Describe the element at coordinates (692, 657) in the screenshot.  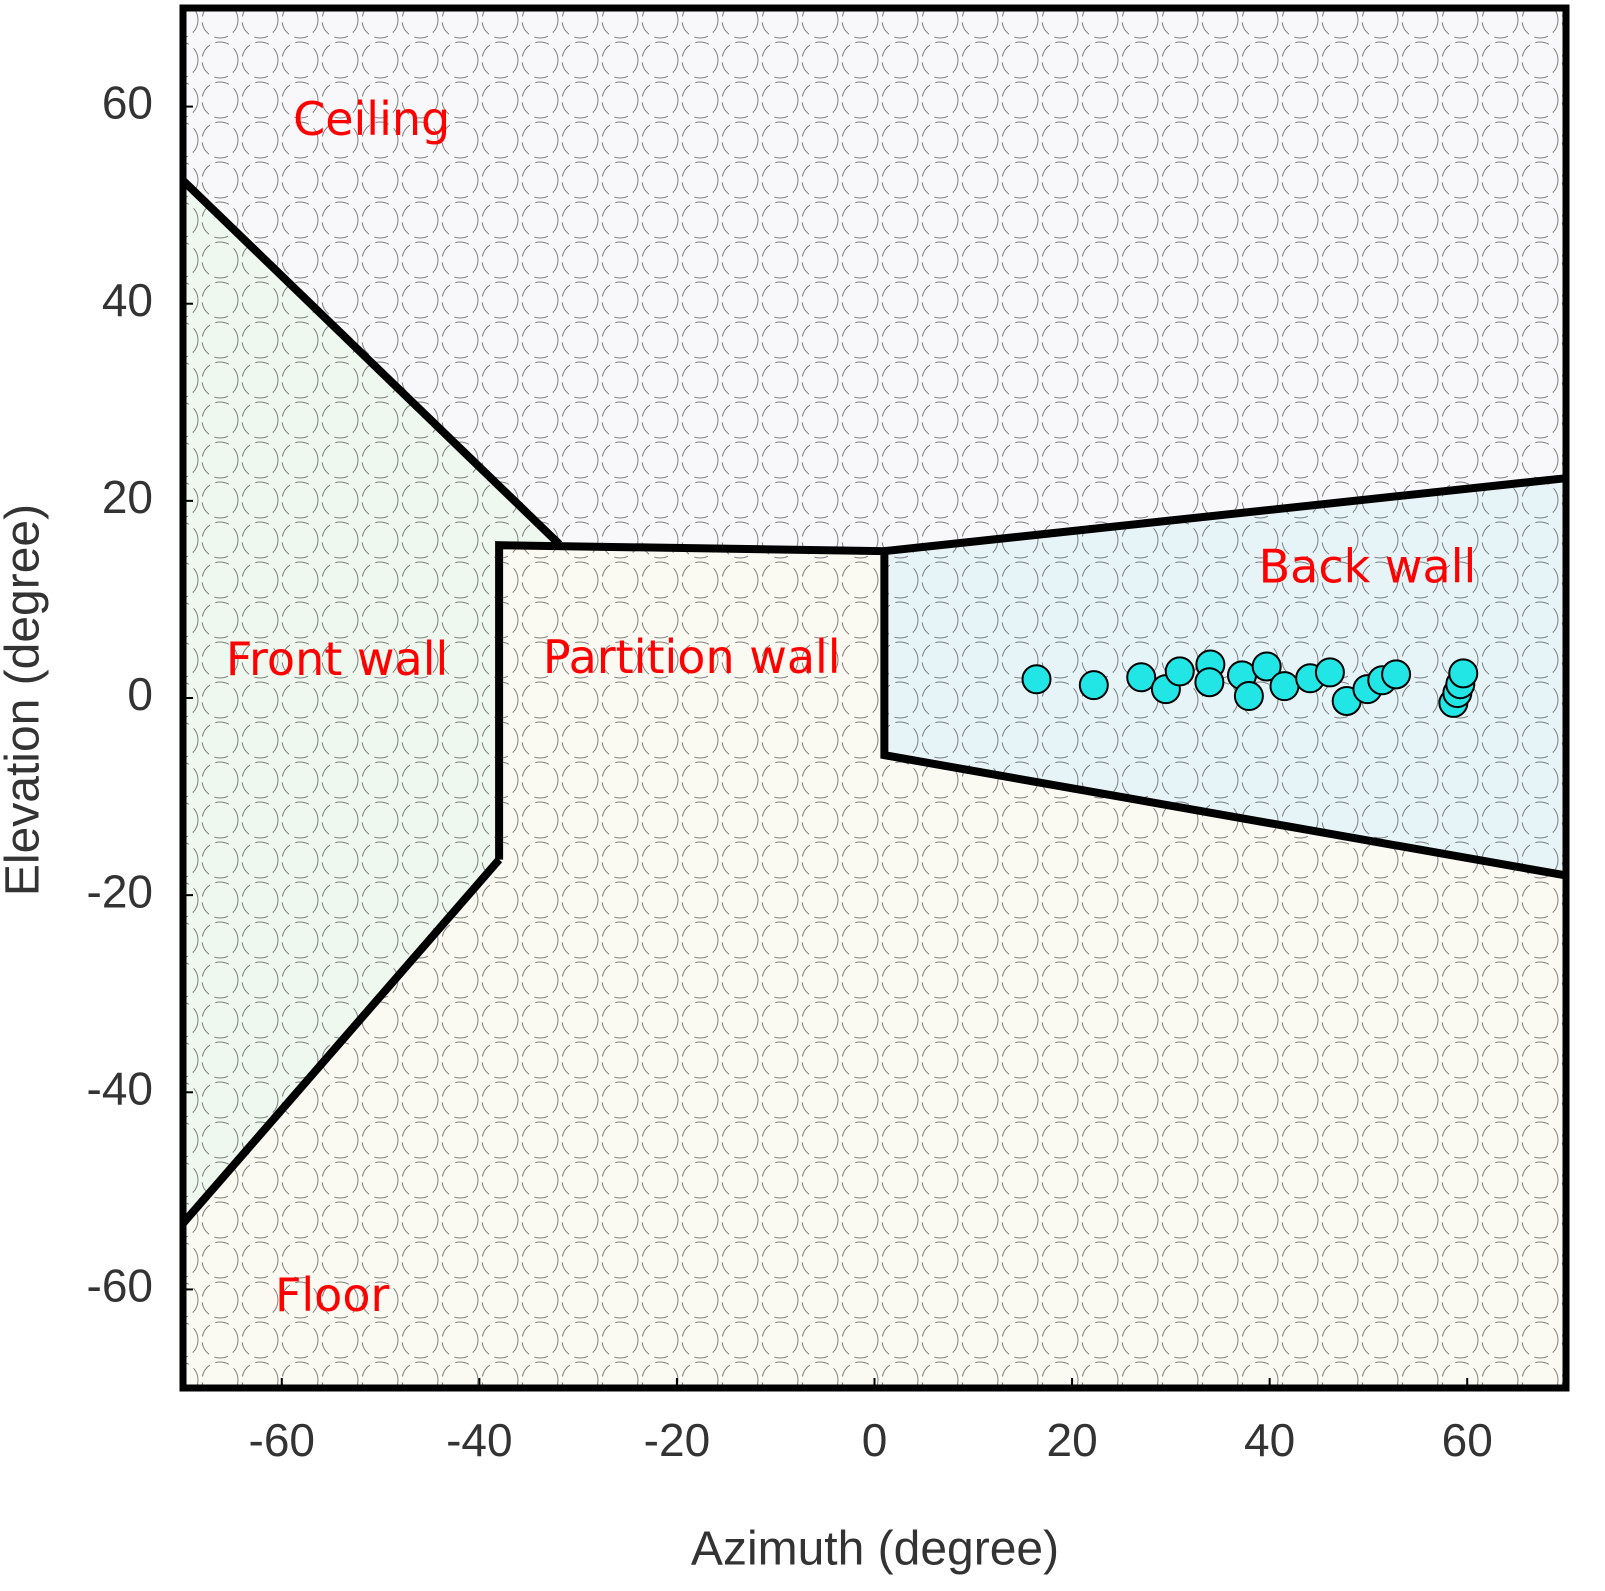
I see `region-label: Partition wall` at that location.